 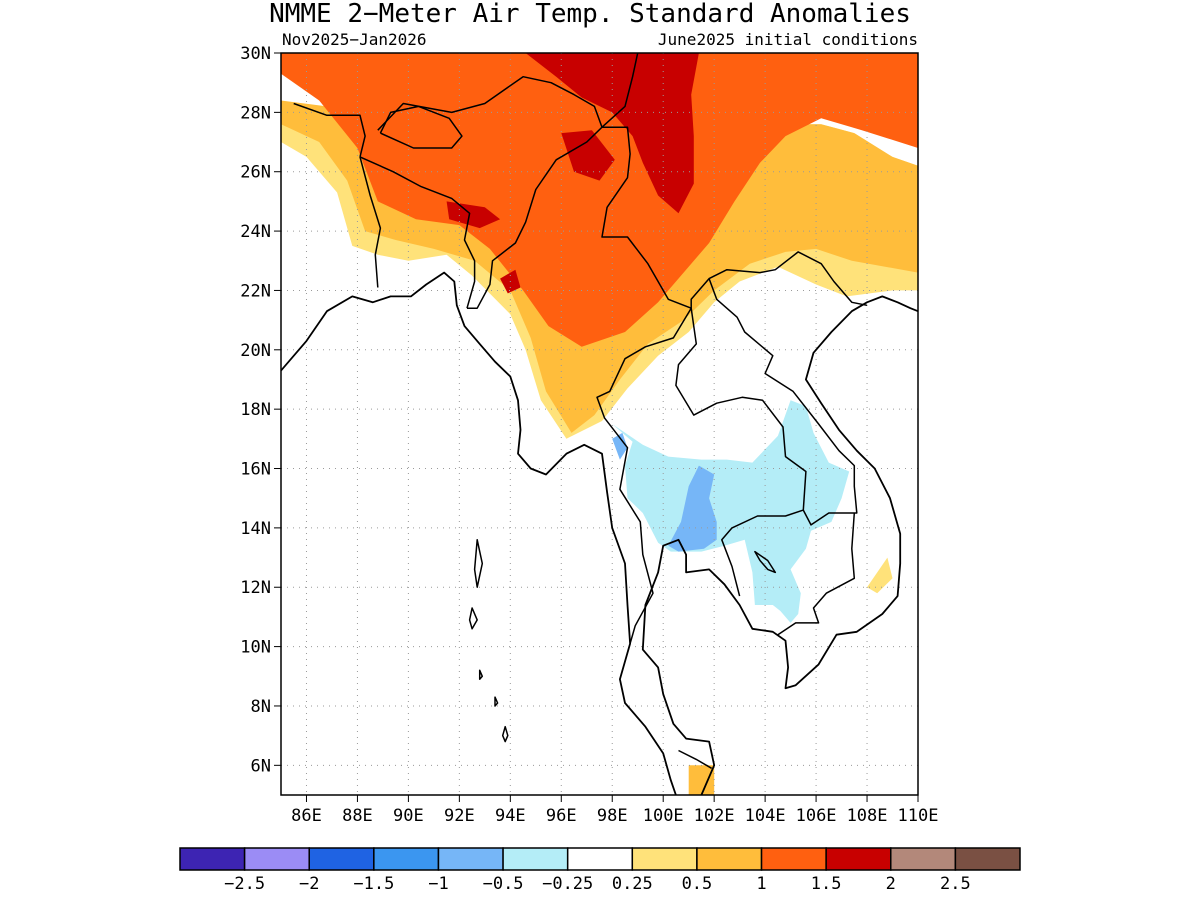 I want to click on lon-tick-label: 104E, so click(x=765, y=816).